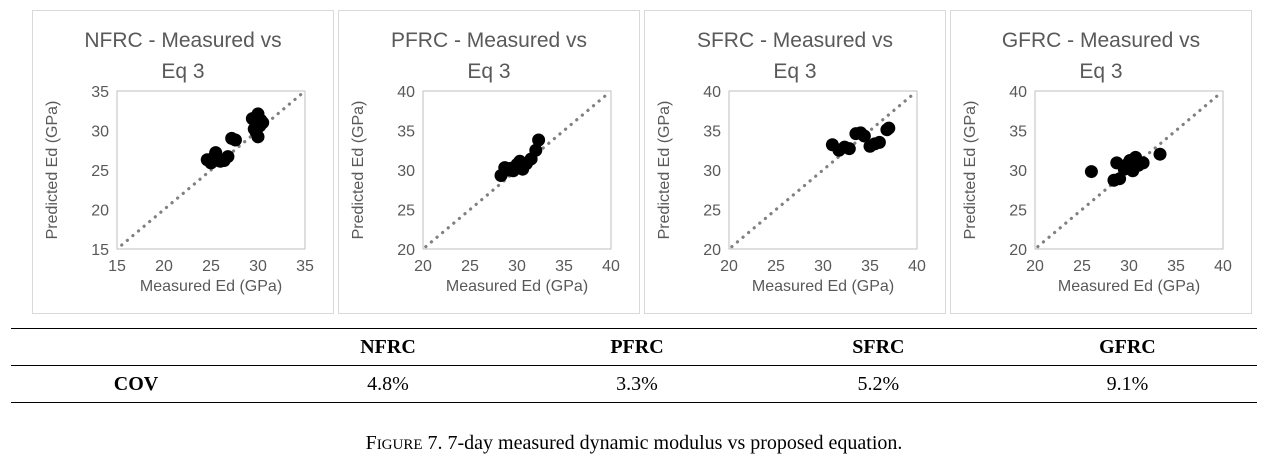 This screenshot has width=1268, height=467. What do you see at coordinates (136, 384) in the screenshot?
I see `table-row-label: COV` at bounding box center [136, 384].